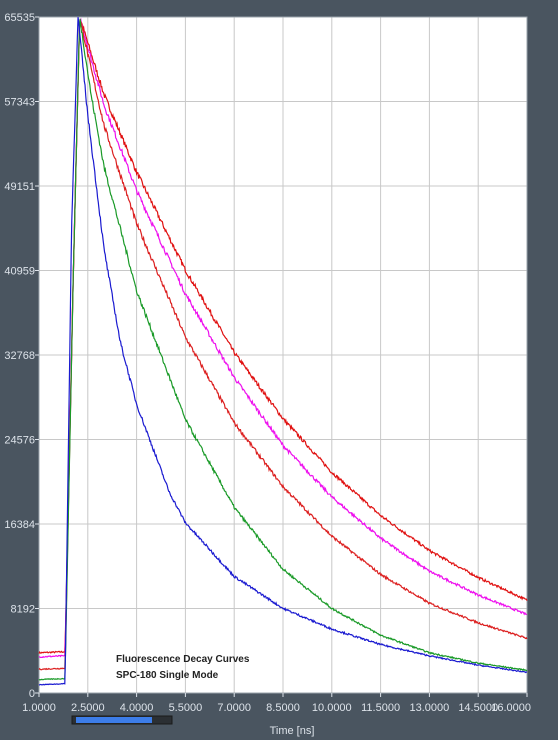 This screenshot has height=740, width=558. What do you see at coordinates (332, 708) in the screenshot?
I see `x-tick-label: 10.0000` at bounding box center [332, 708].